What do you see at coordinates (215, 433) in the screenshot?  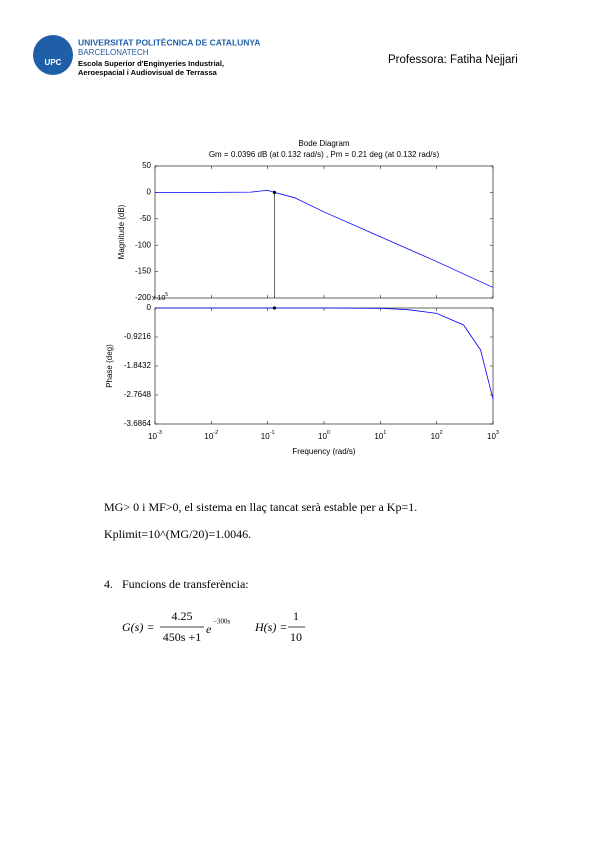 I see `tick-exponent: -2` at bounding box center [215, 433].